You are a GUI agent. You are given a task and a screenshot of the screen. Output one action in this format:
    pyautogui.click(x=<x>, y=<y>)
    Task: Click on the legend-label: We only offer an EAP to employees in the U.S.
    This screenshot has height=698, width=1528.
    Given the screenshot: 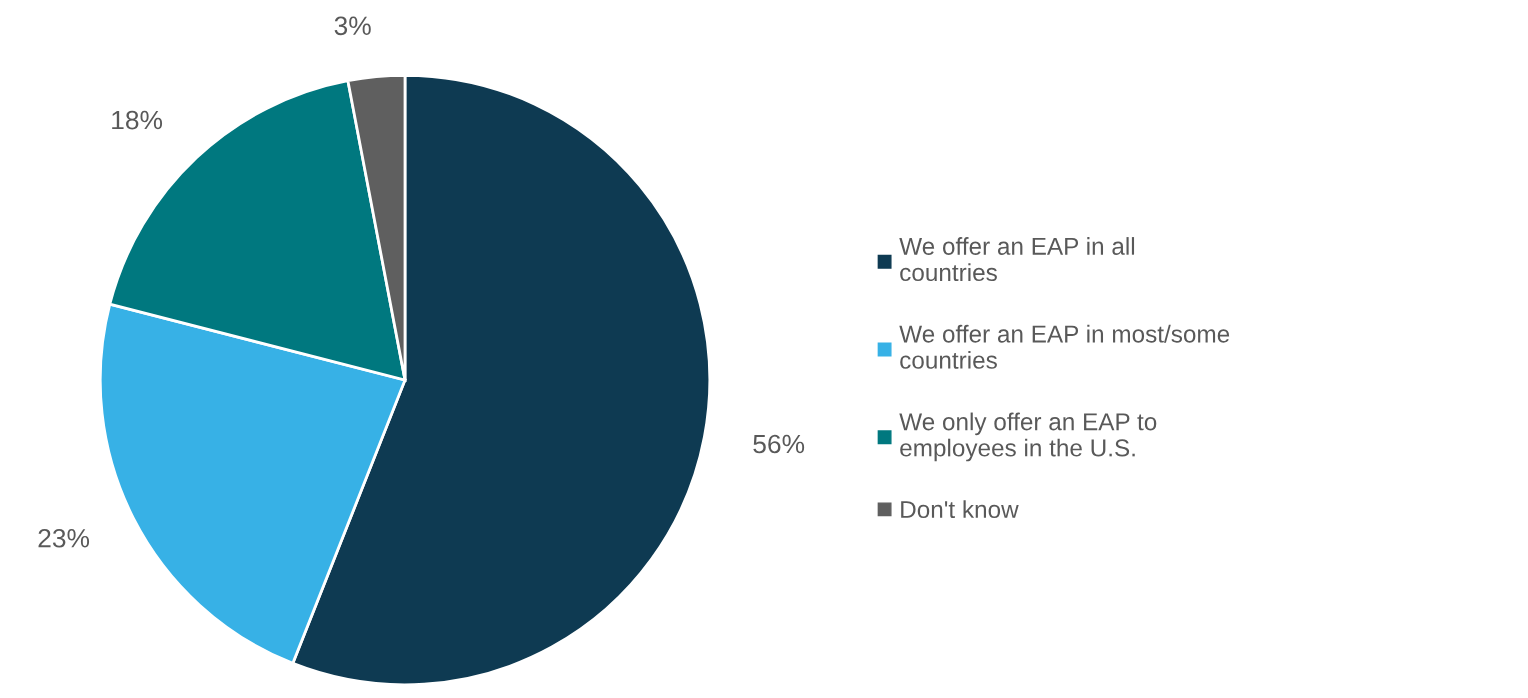 What is the action you would take?
    pyautogui.click(x=1028, y=437)
    